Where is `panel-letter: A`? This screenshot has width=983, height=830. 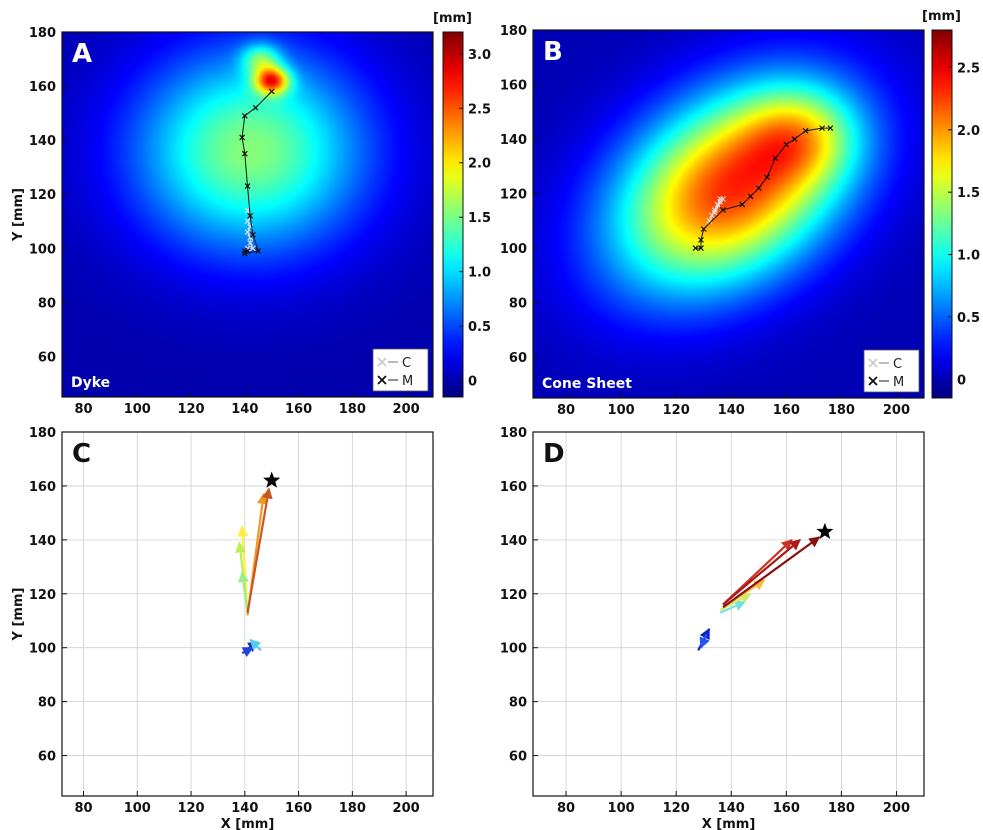
panel-letter: A is located at coordinates (82, 54).